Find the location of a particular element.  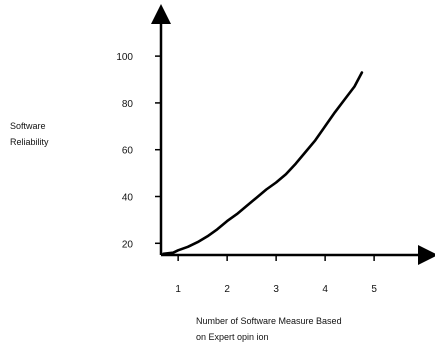

y-tick-label: 60 is located at coordinates (128, 151).